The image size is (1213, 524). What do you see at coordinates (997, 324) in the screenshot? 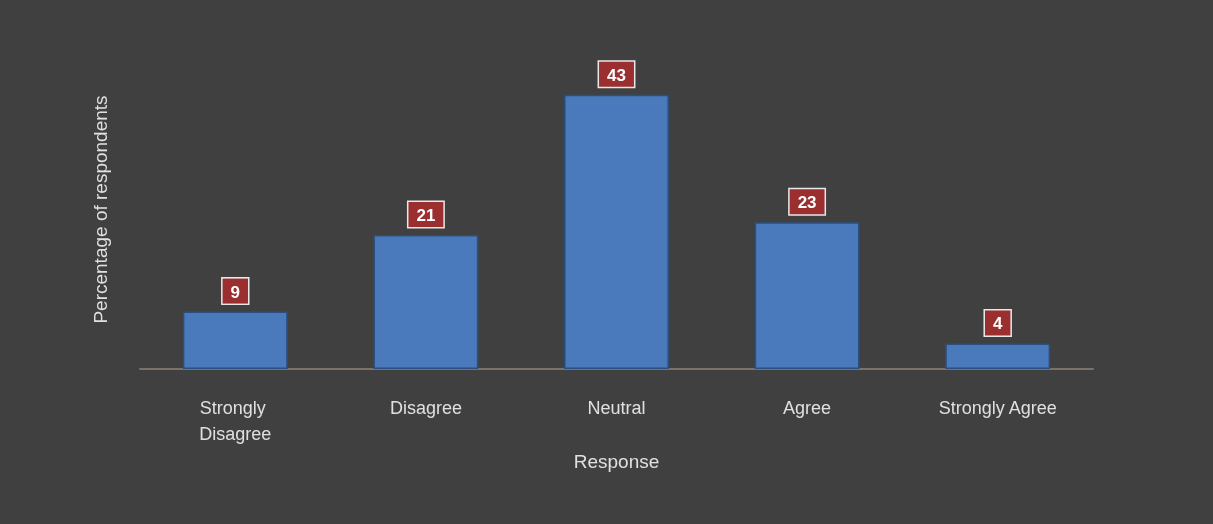
I see `data-label: 4` at bounding box center [997, 324].